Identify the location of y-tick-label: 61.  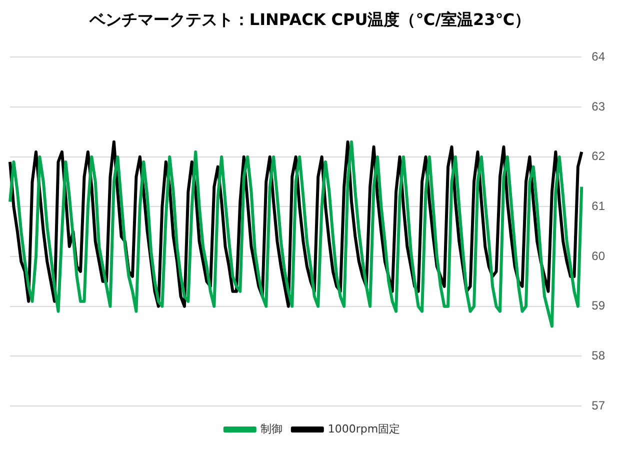
(599, 206).